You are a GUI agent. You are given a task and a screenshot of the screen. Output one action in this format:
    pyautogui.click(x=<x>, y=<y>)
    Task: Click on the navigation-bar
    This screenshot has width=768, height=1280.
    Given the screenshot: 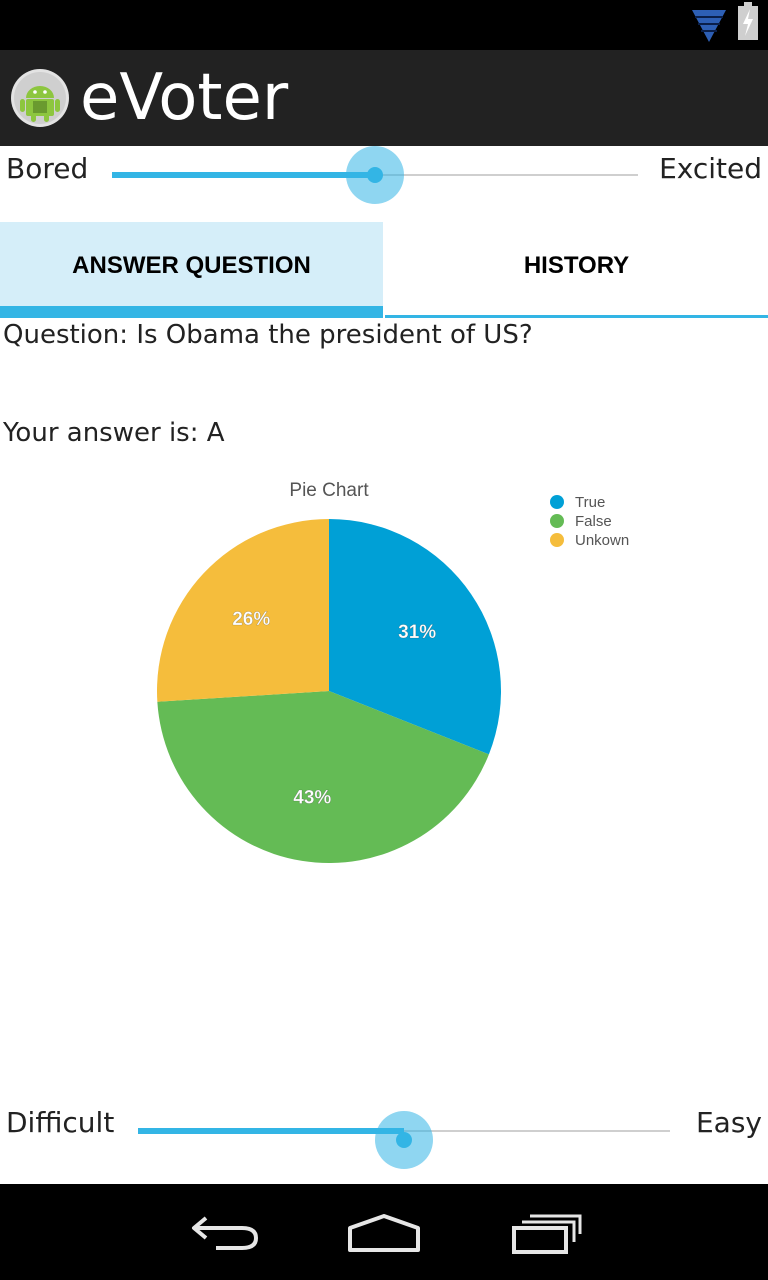 What is the action you would take?
    pyautogui.click(x=384, y=1232)
    